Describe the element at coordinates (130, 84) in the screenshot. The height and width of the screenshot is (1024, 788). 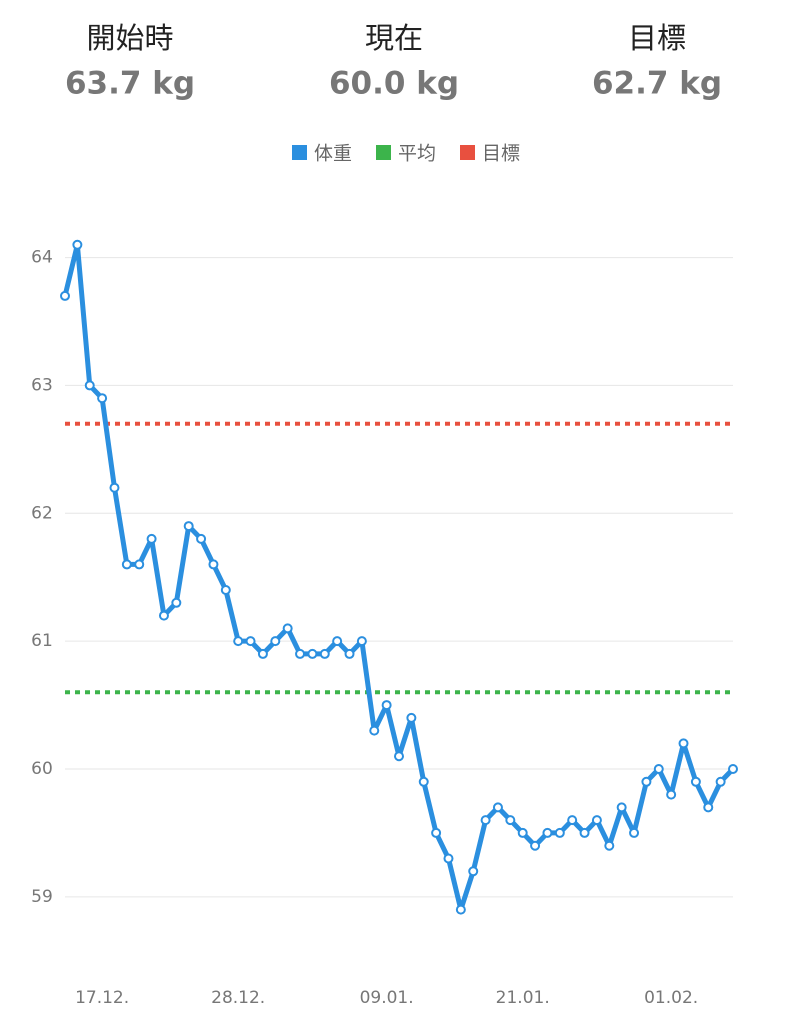
I see `stat-value: 63.7 kg` at that location.